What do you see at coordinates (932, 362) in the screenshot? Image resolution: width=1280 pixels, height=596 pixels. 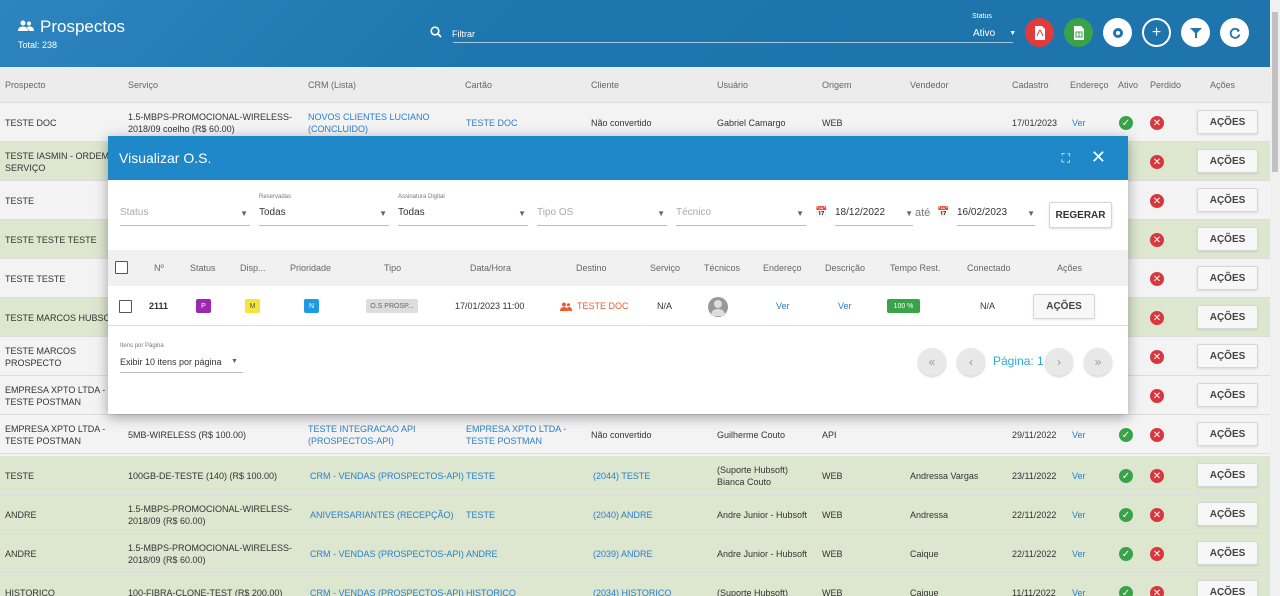 I see `first-page-button: «` at bounding box center [932, 362].